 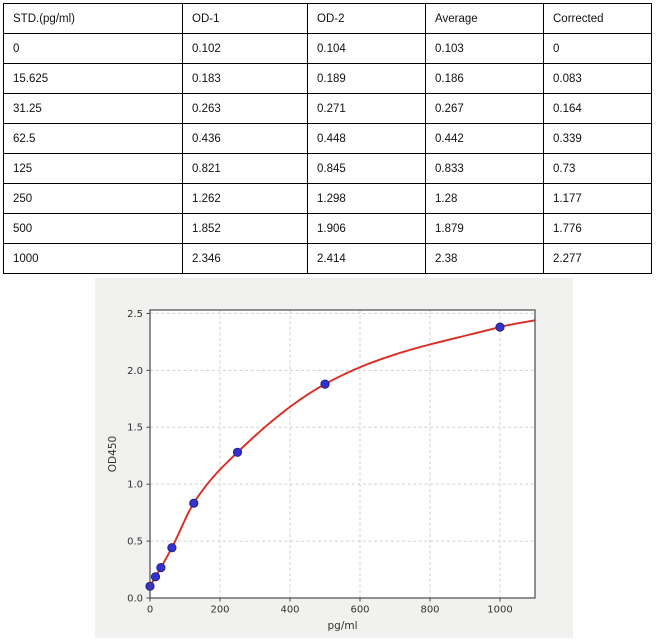 I want to click on table-cell: 0.833, so click(x=484, y=168).